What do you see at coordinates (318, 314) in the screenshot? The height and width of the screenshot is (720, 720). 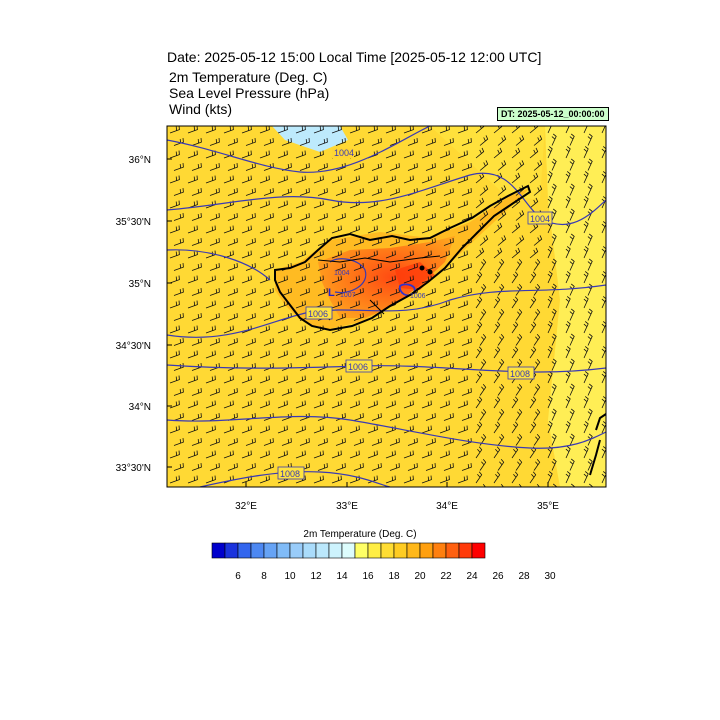 I see `isobar-label: 1006` at bounding box center [318, 314].